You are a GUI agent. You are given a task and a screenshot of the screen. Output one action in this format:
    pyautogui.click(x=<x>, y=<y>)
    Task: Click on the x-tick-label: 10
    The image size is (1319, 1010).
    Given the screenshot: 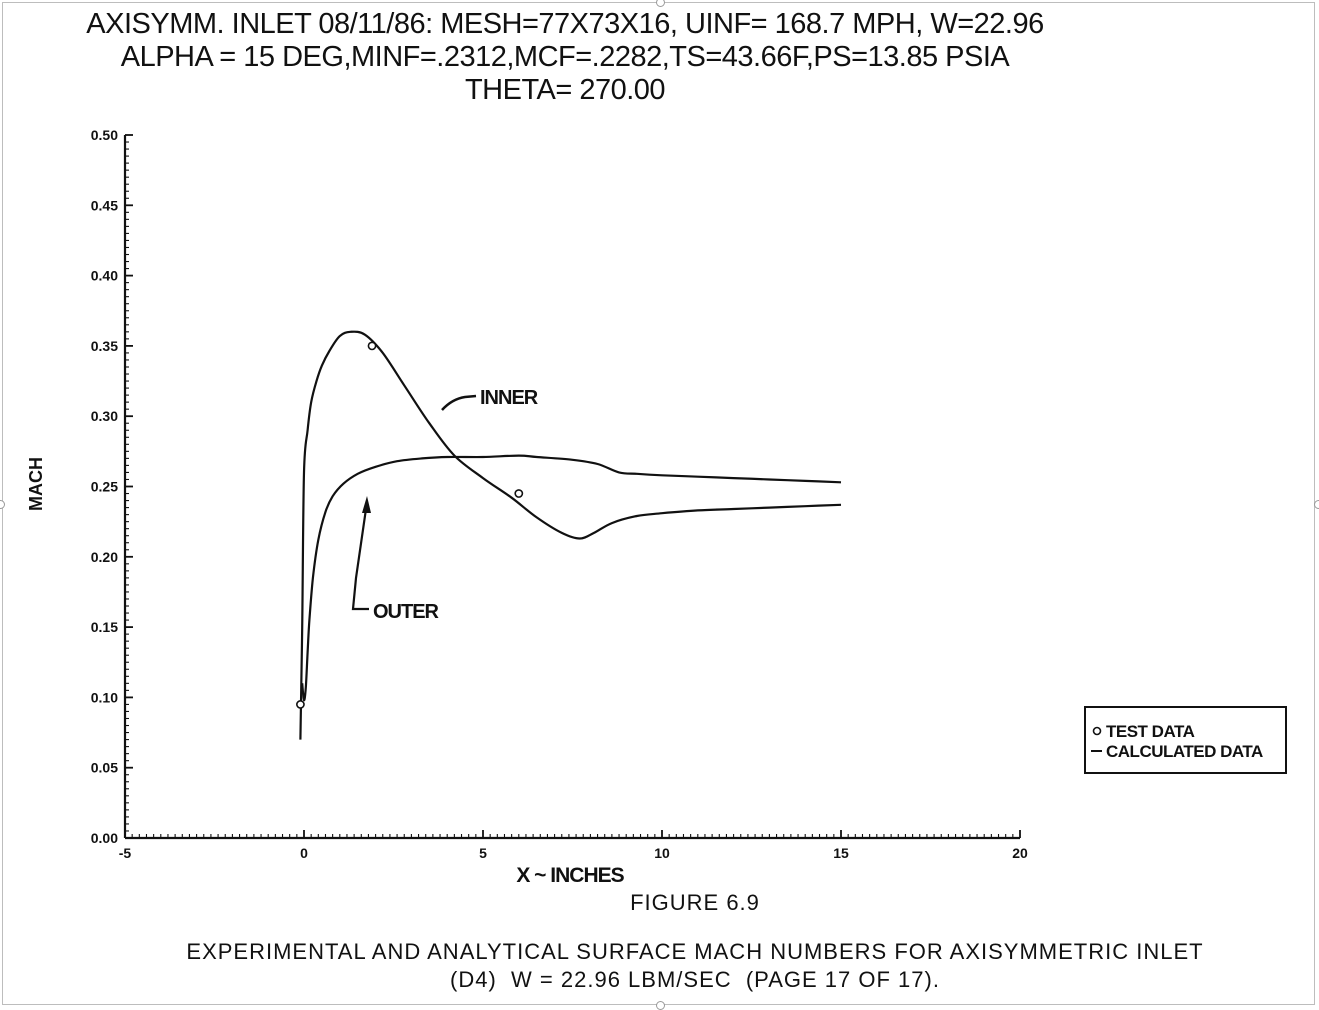 What is the action you would take?
    pyautogui.click(x=662, y=853)
    